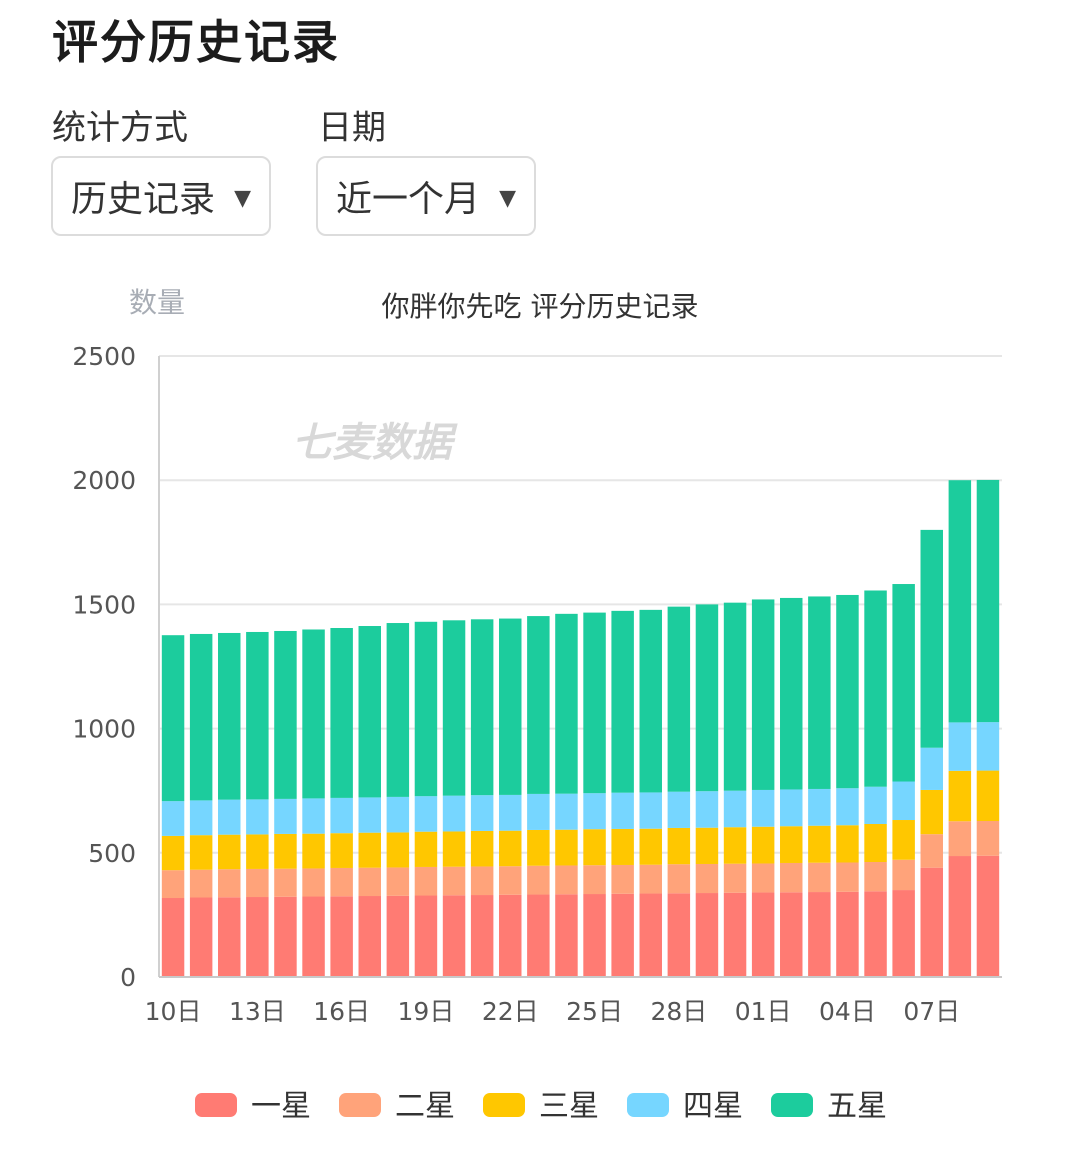 The width and height of the screenshot is (1080, 1149). Describe the element at coordinates (540, 306) in the screenshot. I see `chart-title: 你胖你先吃 评分历史记录` at that location.